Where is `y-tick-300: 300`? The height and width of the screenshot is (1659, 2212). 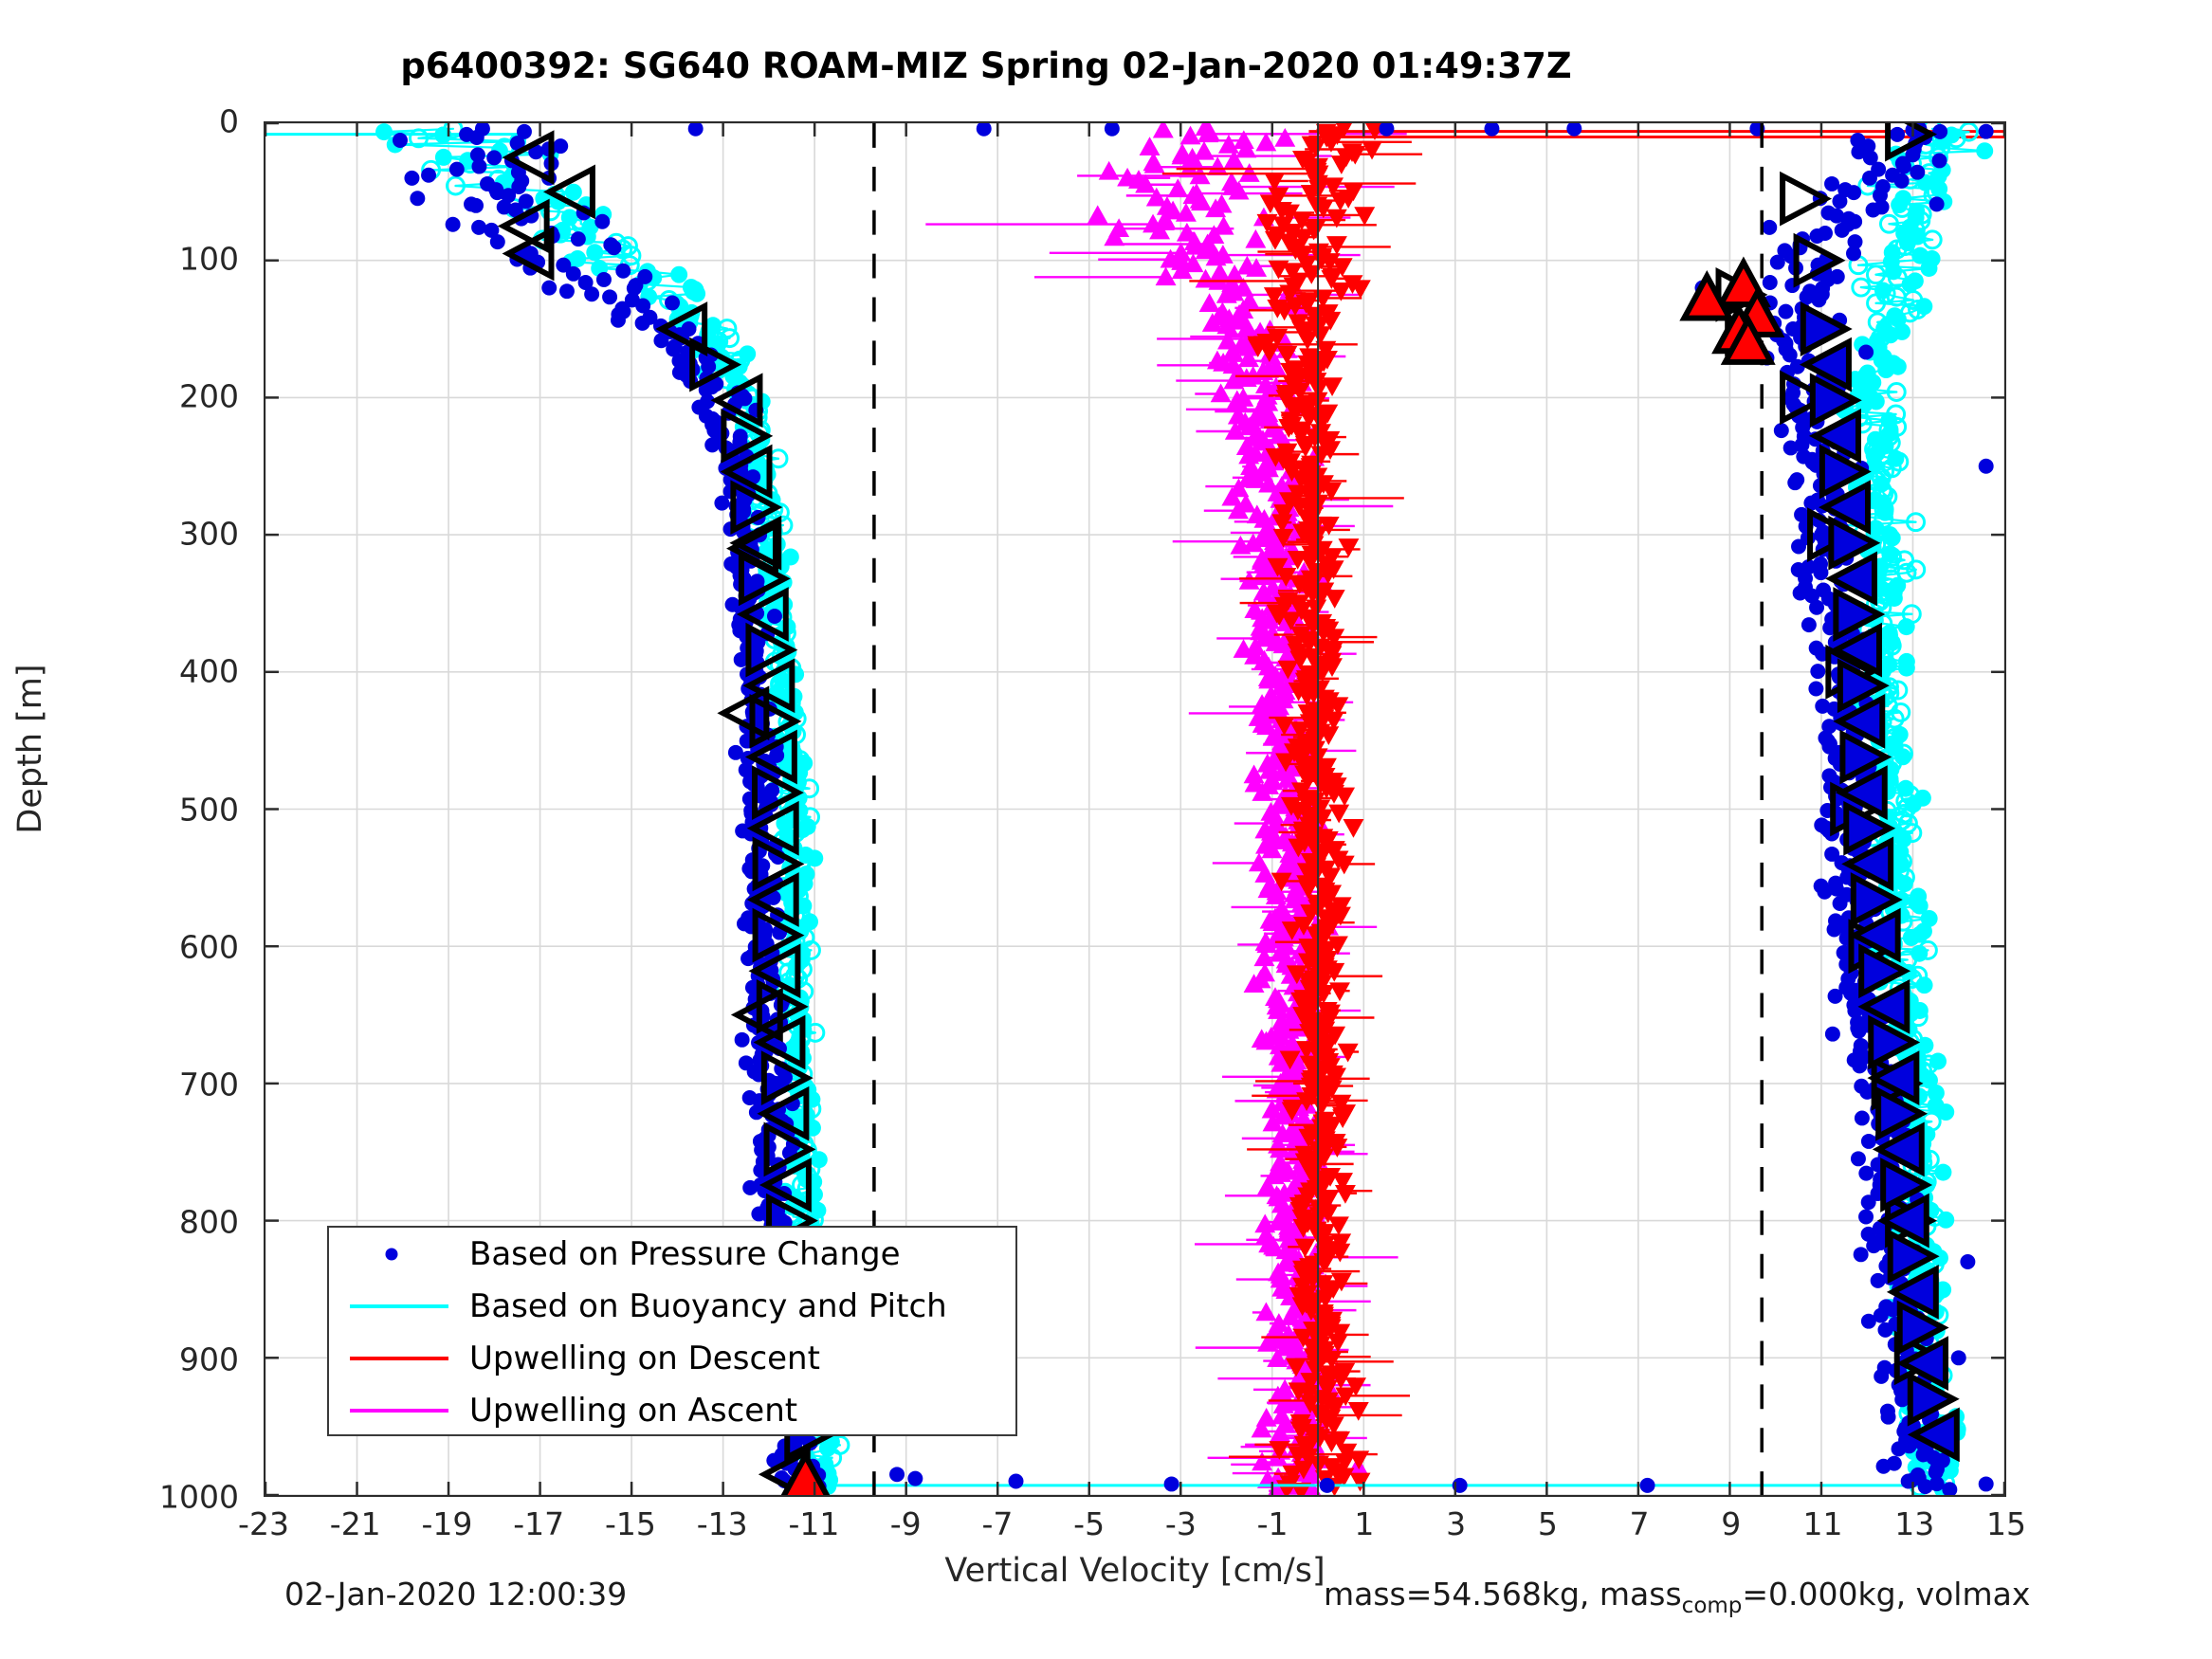 y-tick-300: 300 is located at coordinates (209, 534).